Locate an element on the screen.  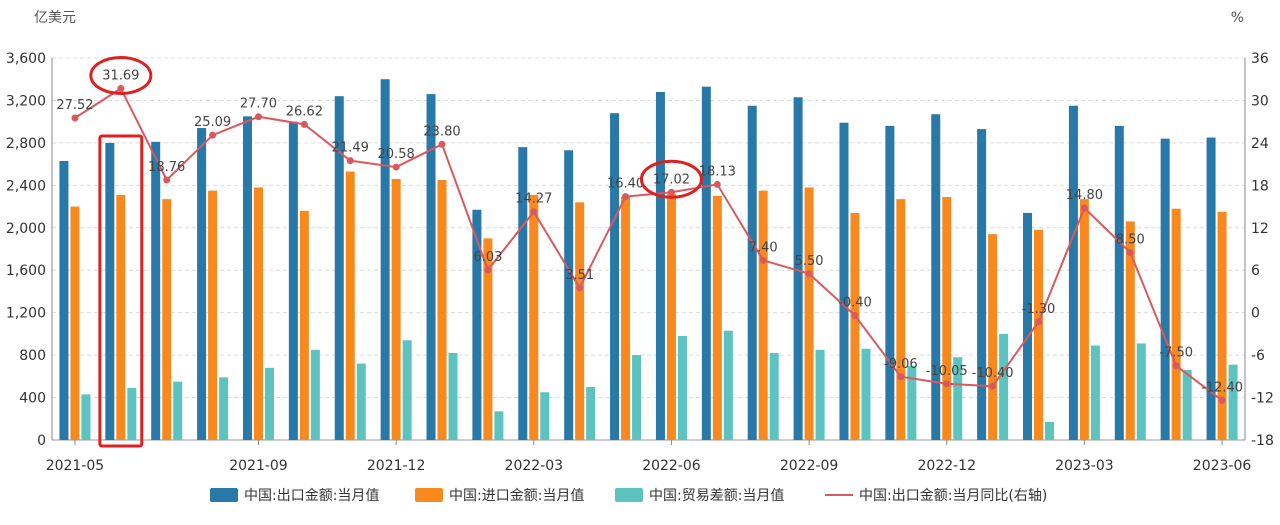
data-label: 18.76 is located at coordinates (166, 167).